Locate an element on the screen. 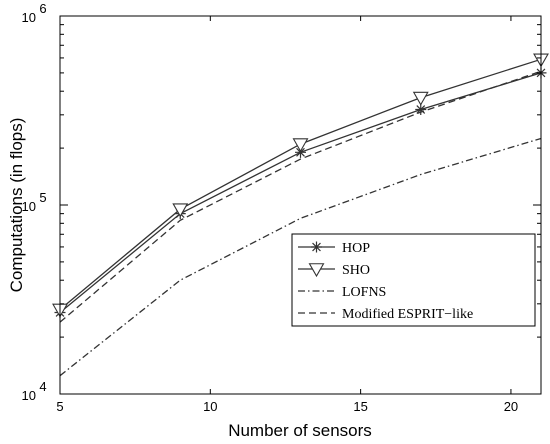 The width and height of the screenshot is (550, 444). x-tick-label-0: 5 is located at coordinates (59, 406).